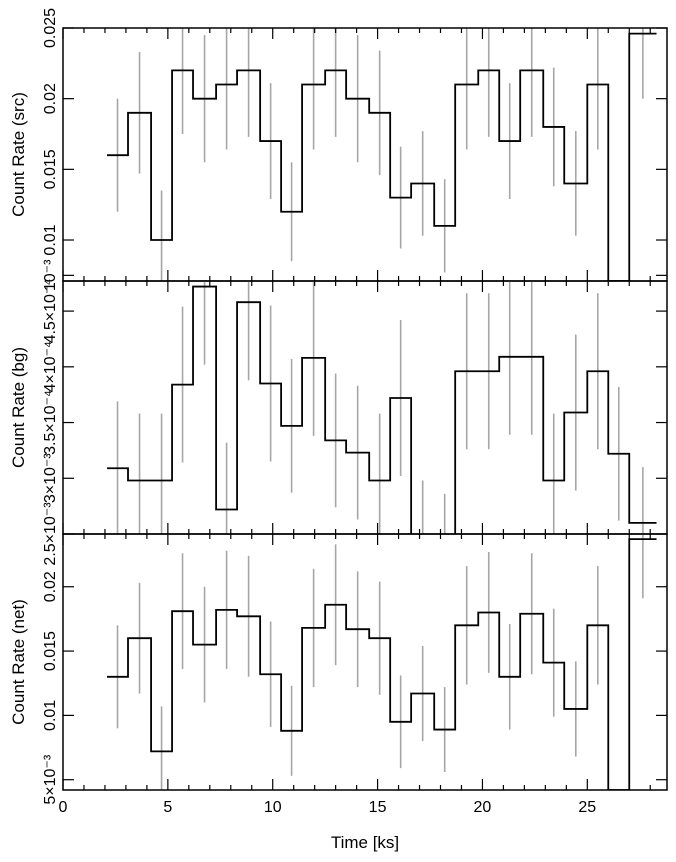 Image resolution: width=676 pixels, height=862 pixels. I want to click on y-tick-label-1: 2.5×10⁻³, so click(50, 534).